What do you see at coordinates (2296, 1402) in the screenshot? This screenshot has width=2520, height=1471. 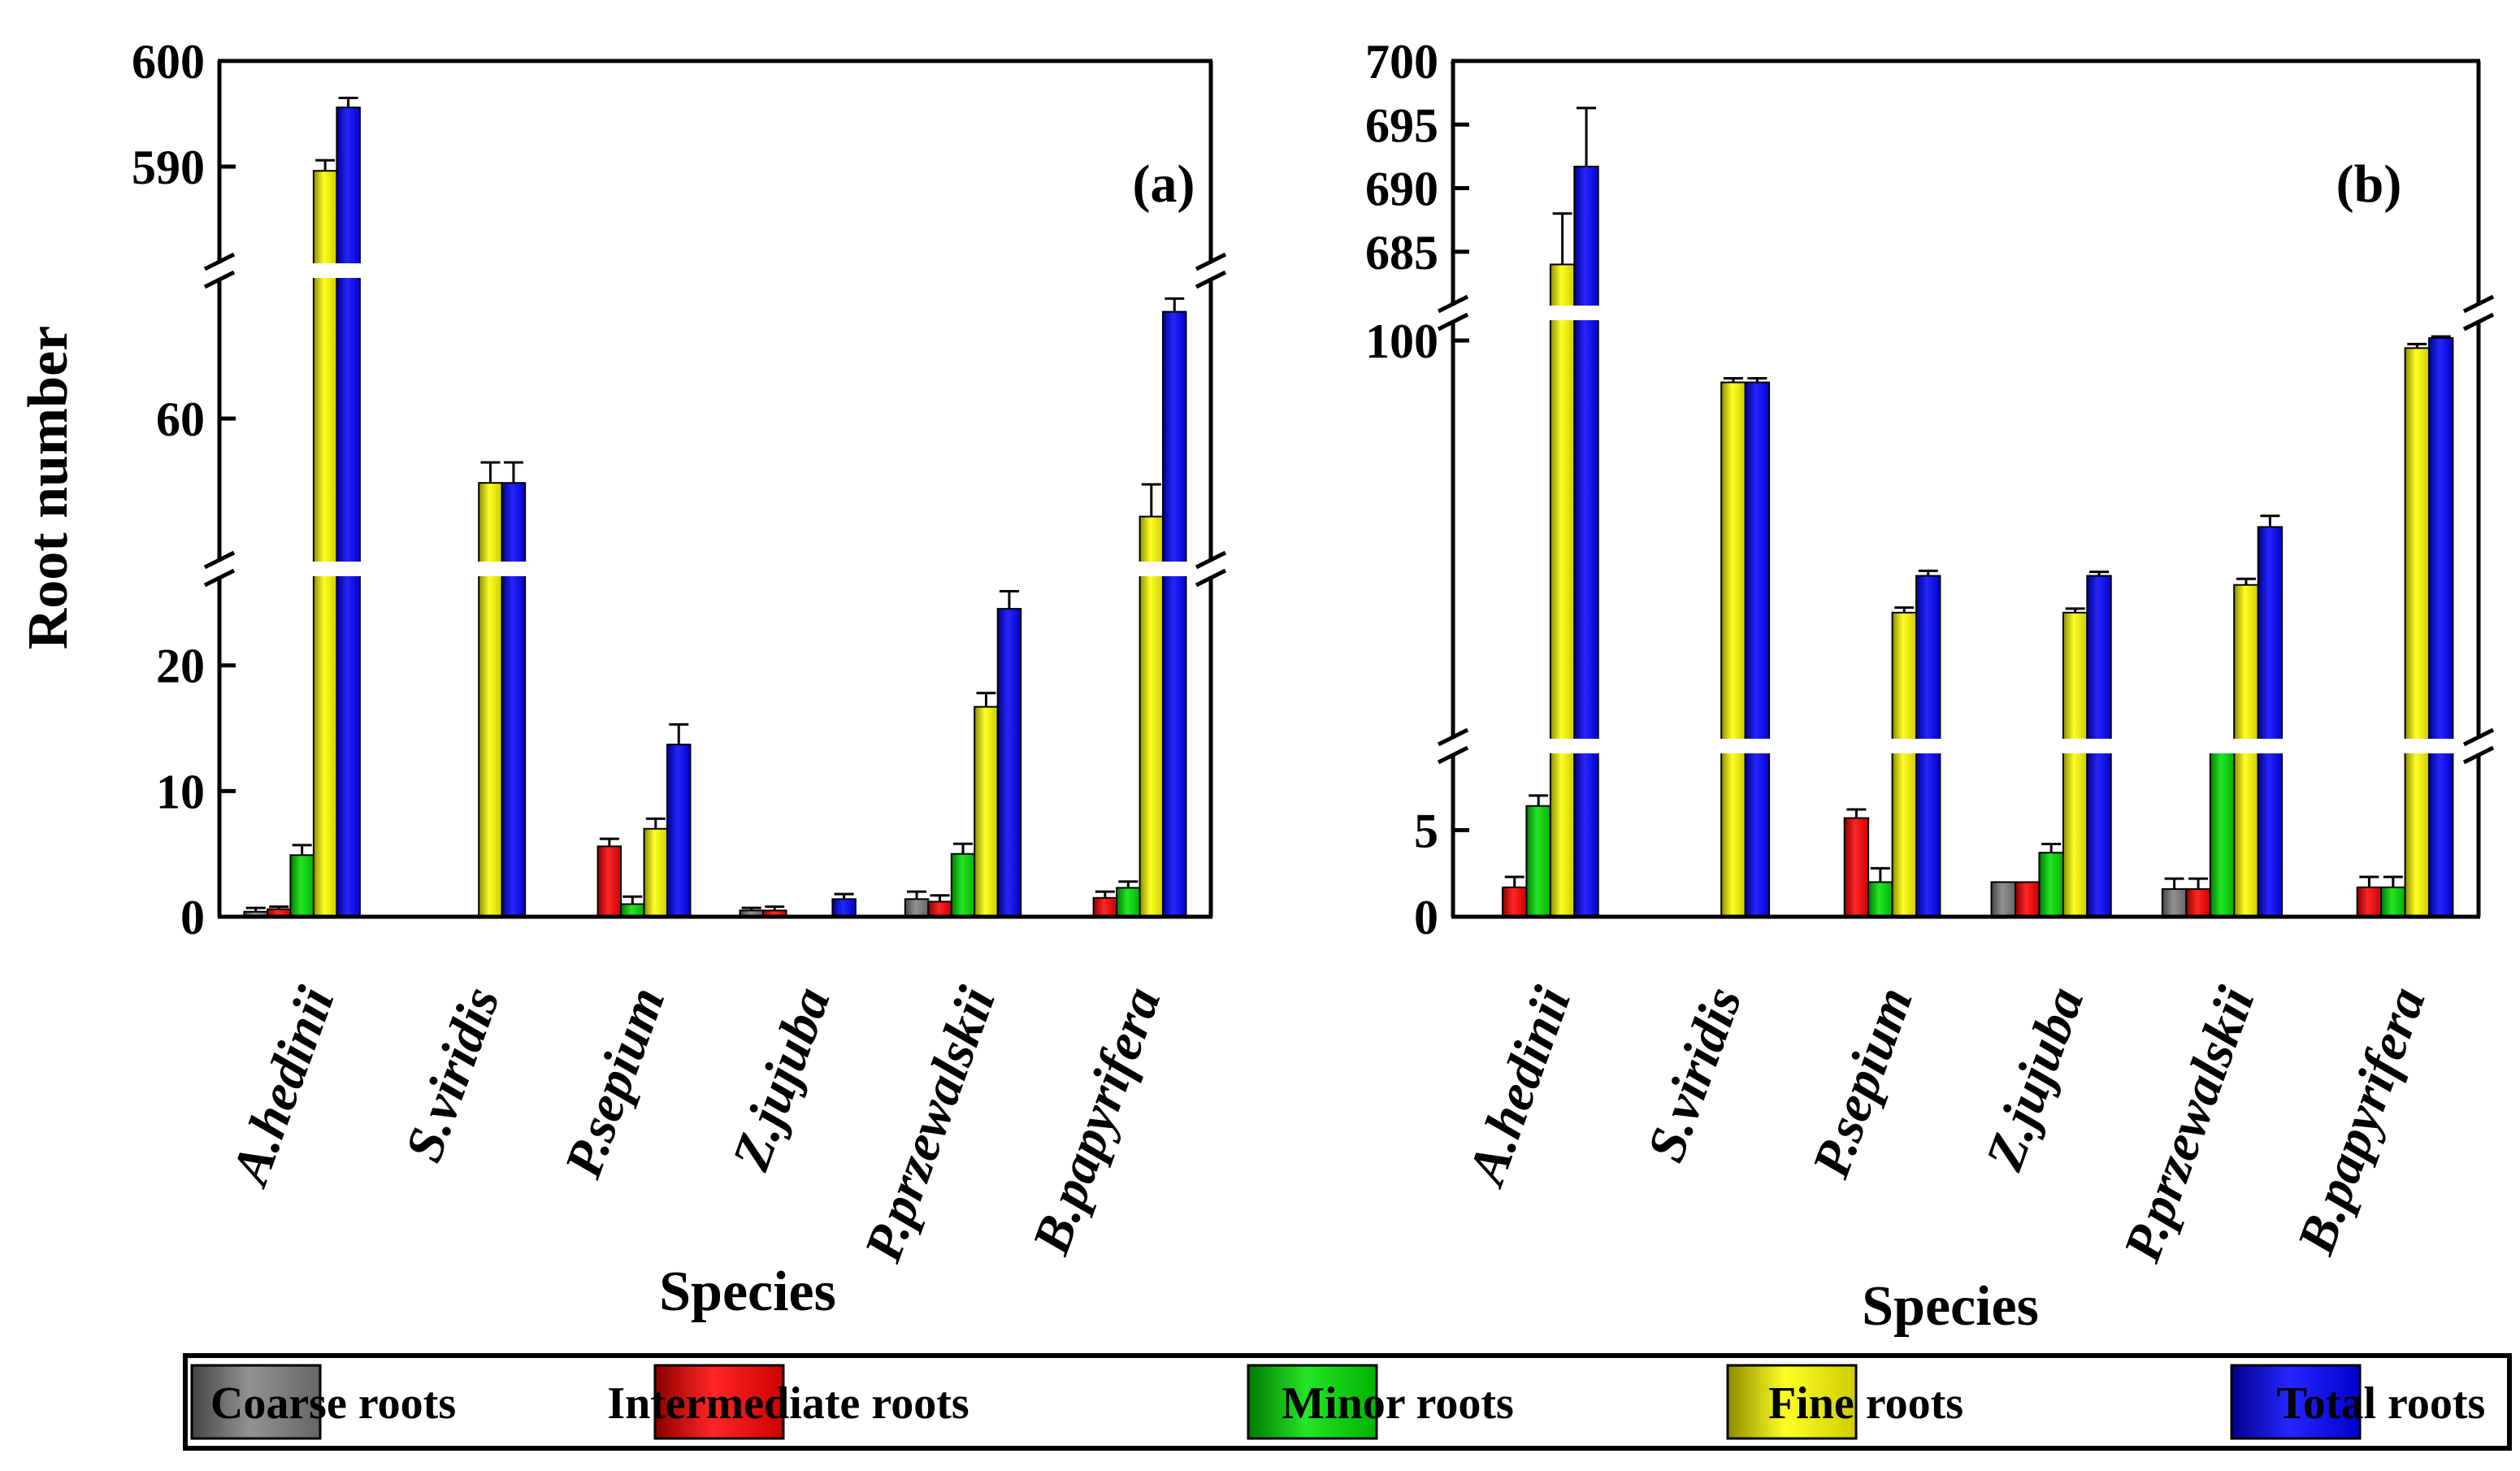 I see `legend-swatch-total-roots` at bounding box center [2296, 1402].